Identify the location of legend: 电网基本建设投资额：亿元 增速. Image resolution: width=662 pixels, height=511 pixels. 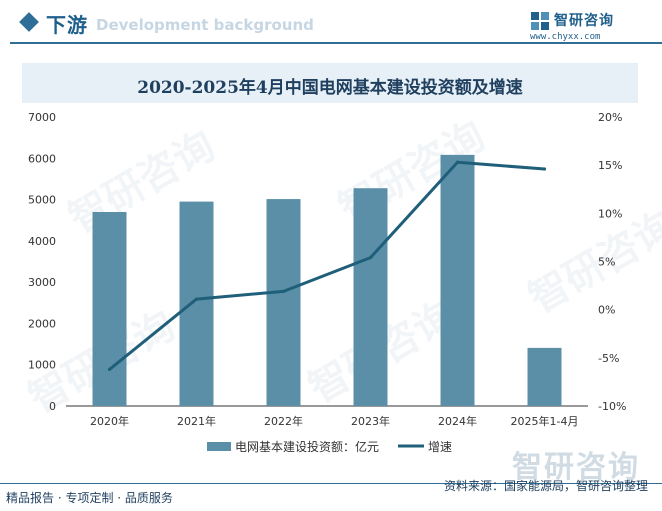
(329, 446).